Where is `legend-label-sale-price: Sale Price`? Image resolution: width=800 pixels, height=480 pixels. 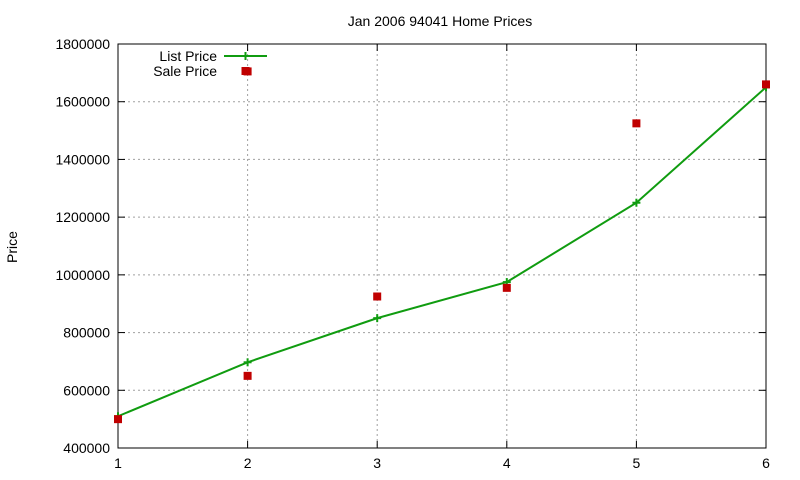 legend-label-sale-price: Sale Price is located at coordinates (185, 71).